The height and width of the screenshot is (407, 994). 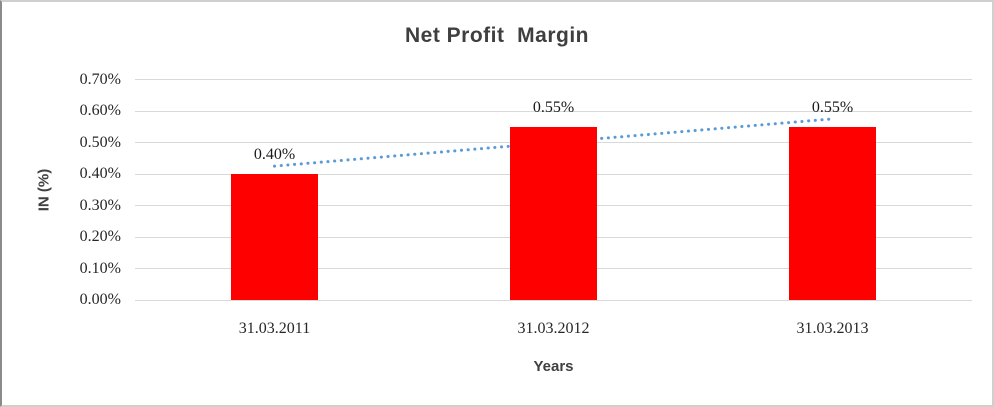 What do you see at coordinates (100, 236) in the screenshot?
I see `y-tick-label: 0.20%` at bounding box center [100, 236].